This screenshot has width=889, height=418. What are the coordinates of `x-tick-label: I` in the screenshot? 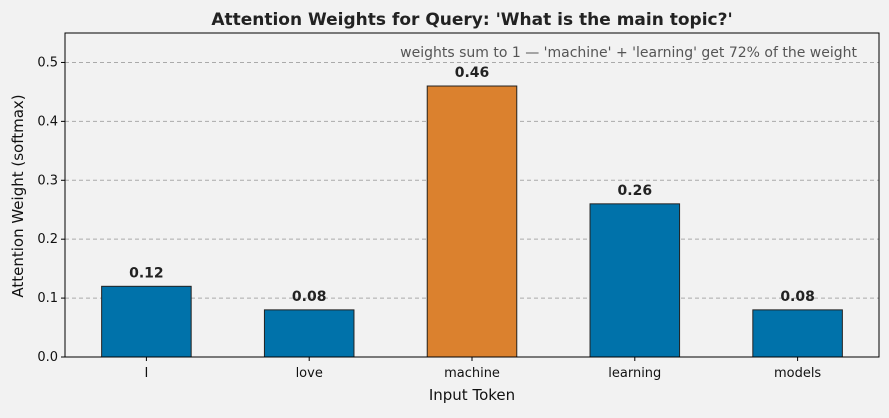 It's located at (146, 373).